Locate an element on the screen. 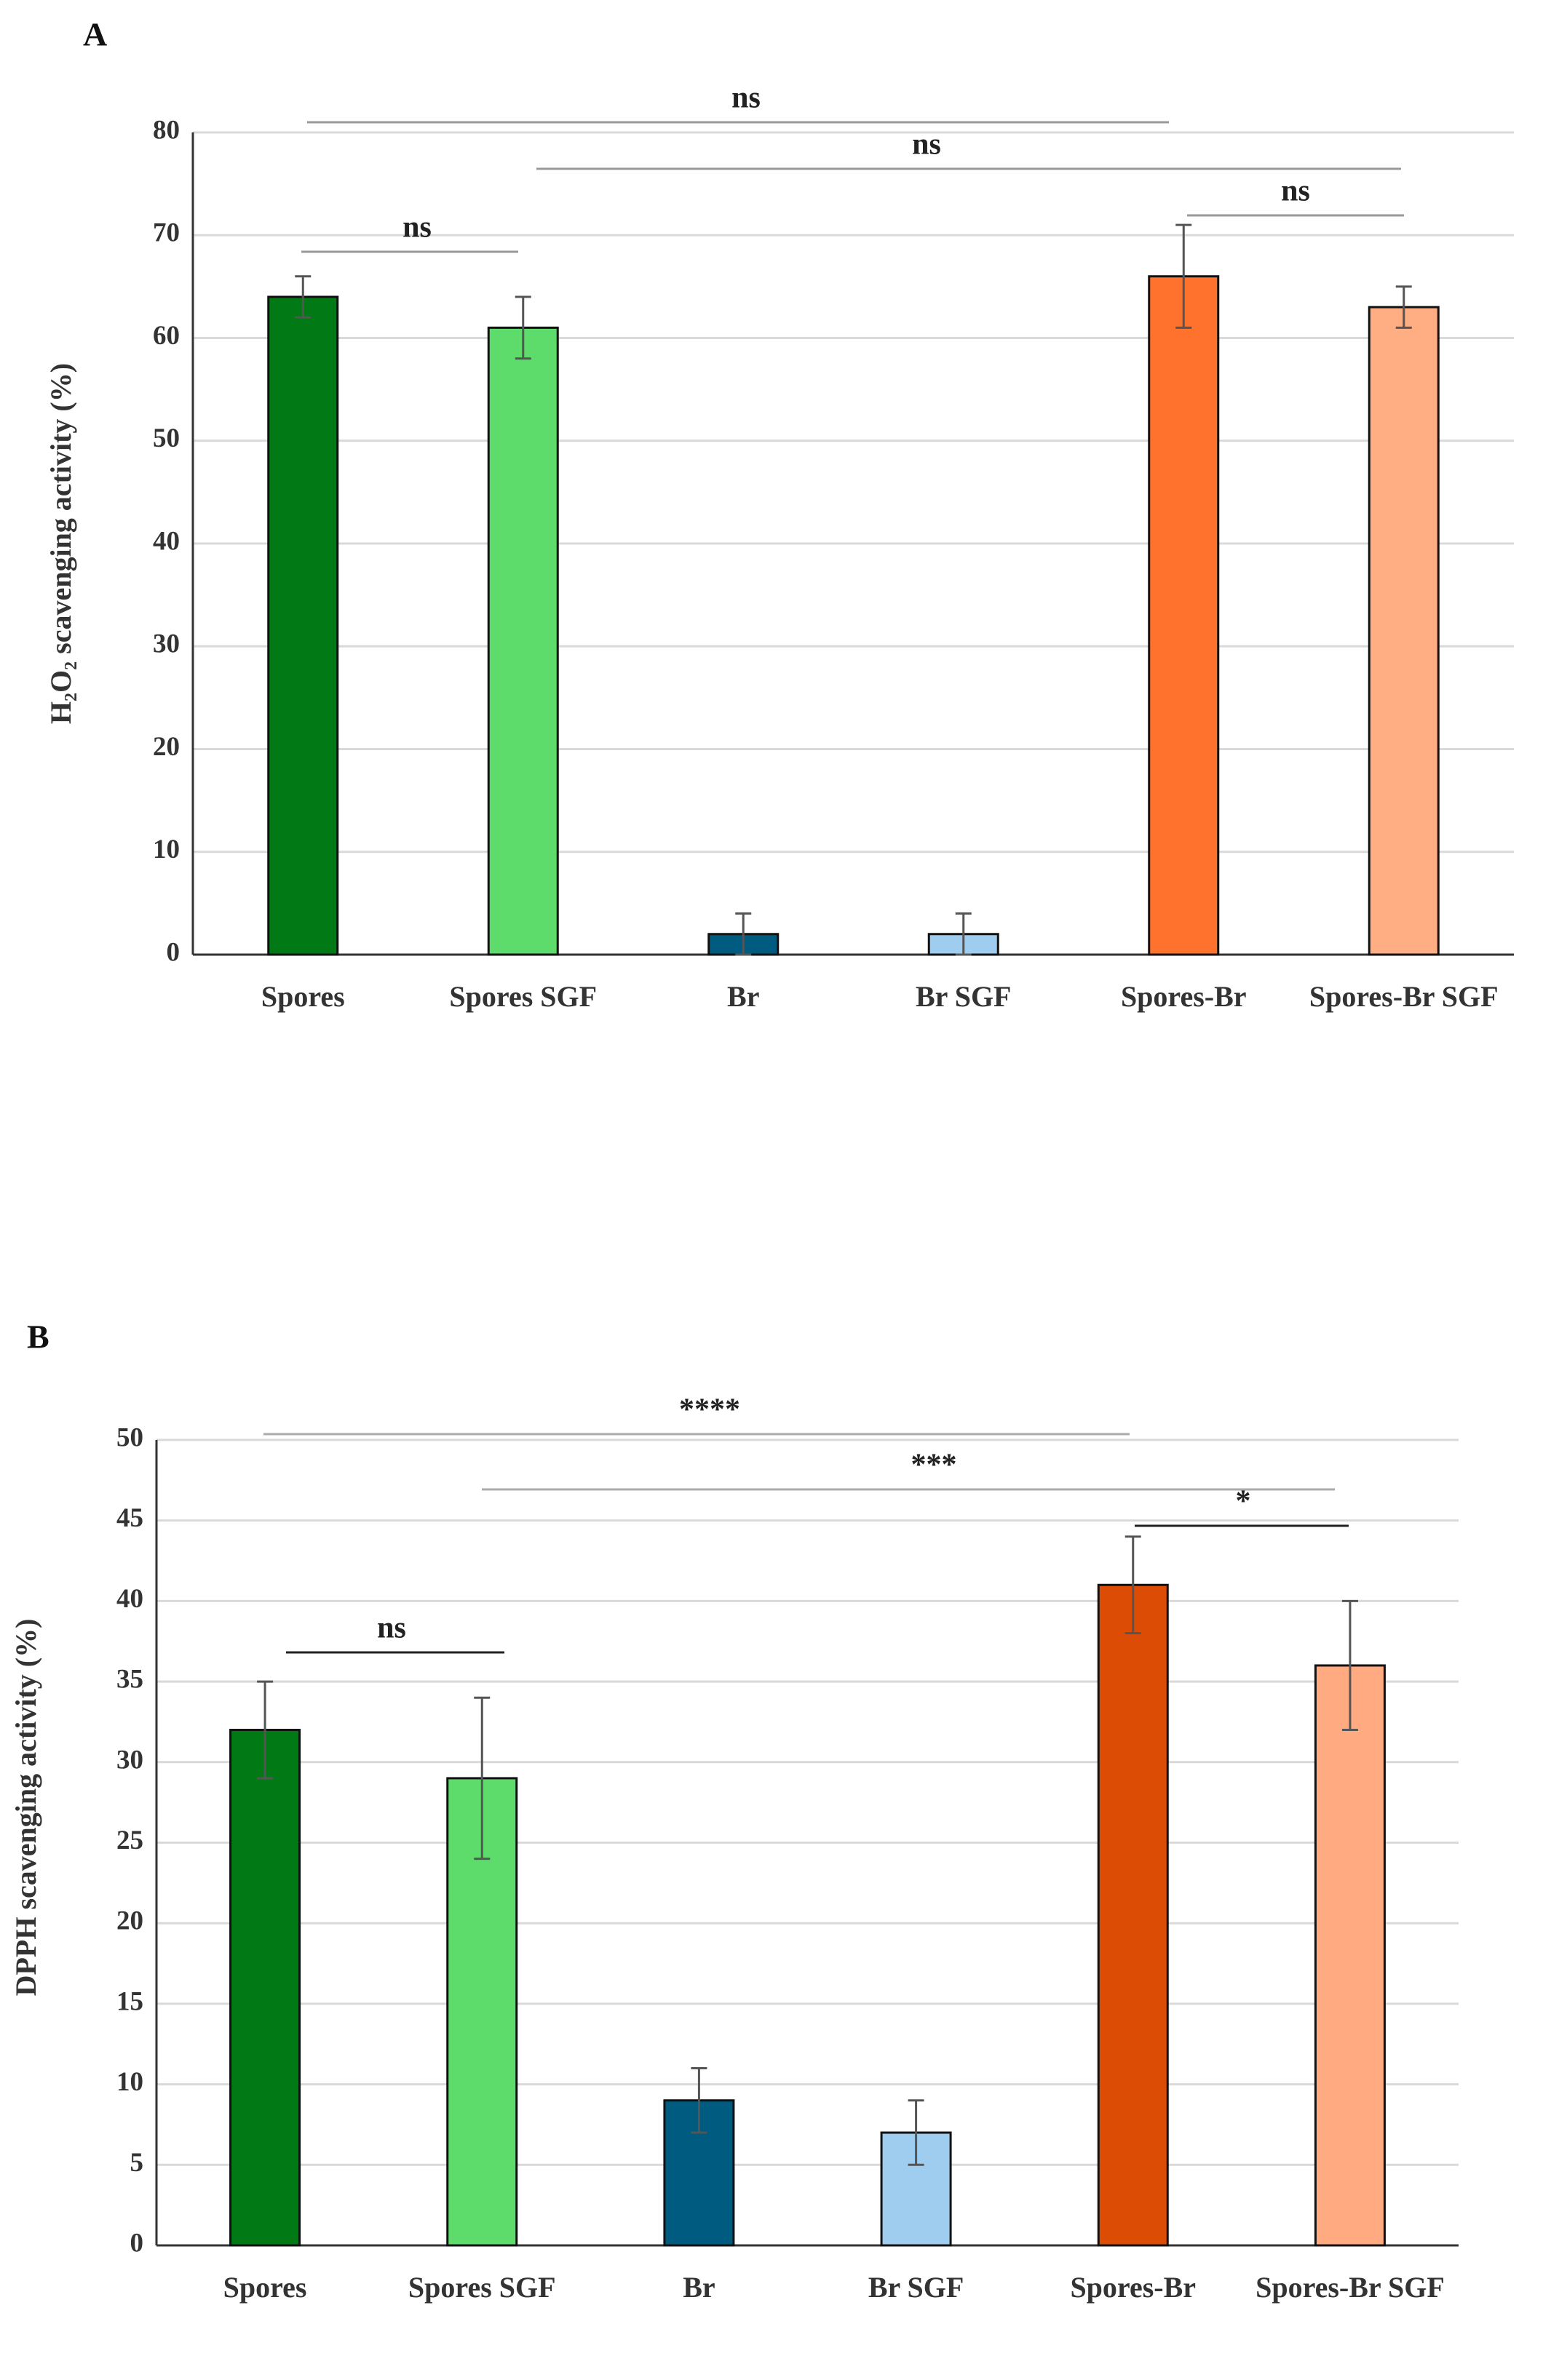 The width and height of the screenshot is (1543, 2380). y-tick-label: 80 is located at coordinates (166, 130).